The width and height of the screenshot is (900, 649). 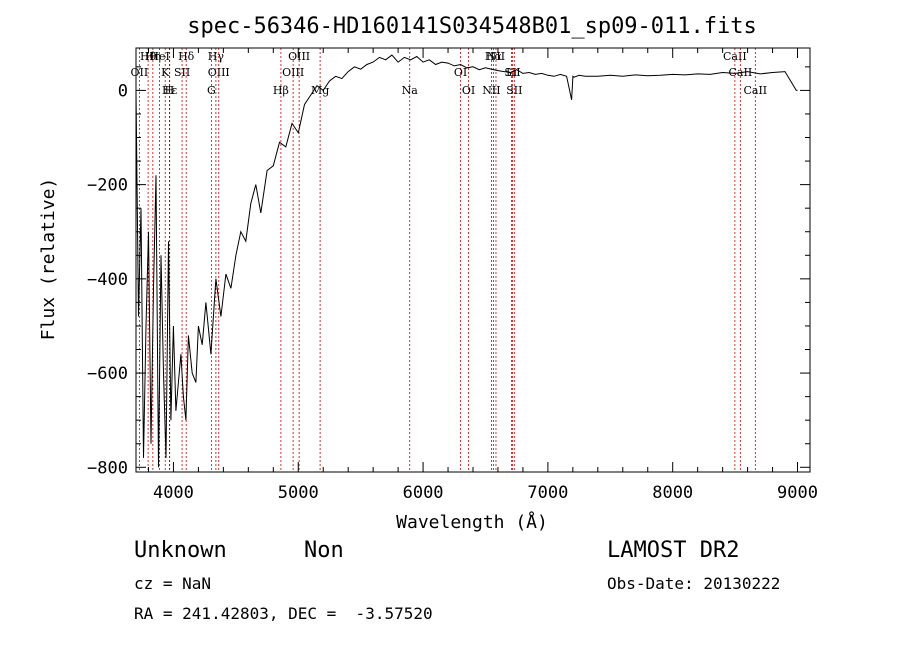 What do you see at coordinates (281, 90) in the screenshot?
I see `spectral-line-label: Hβ` at bounding box center [281, 90].